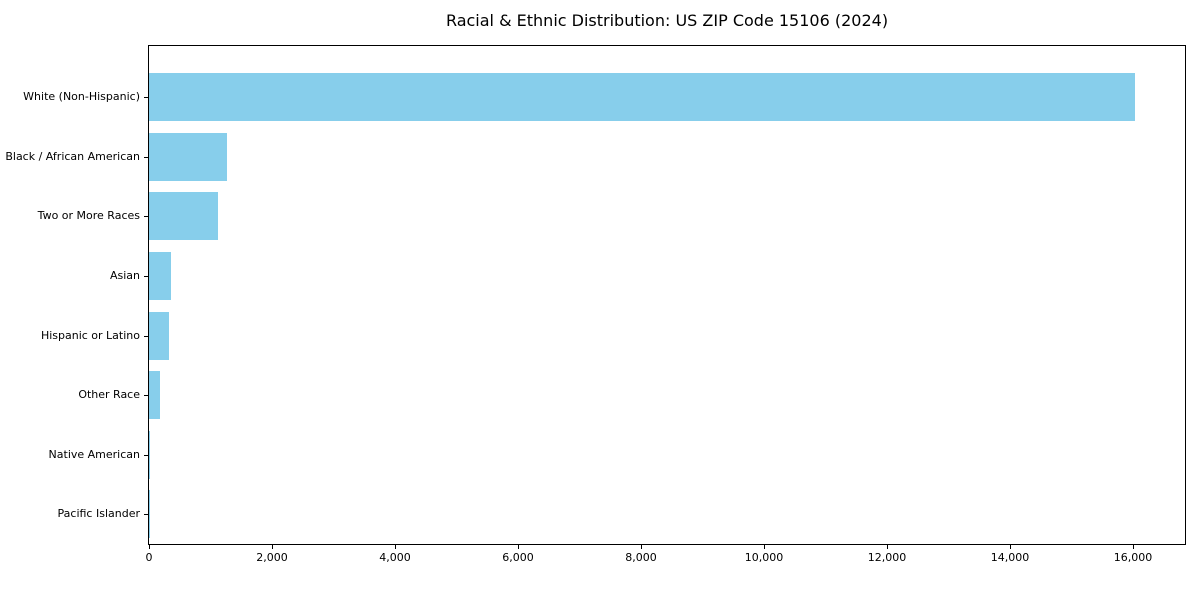 This screenshot has height=600, width=1200. I want to click on xtick-label-14000: 14,000, so click(1010, 557).